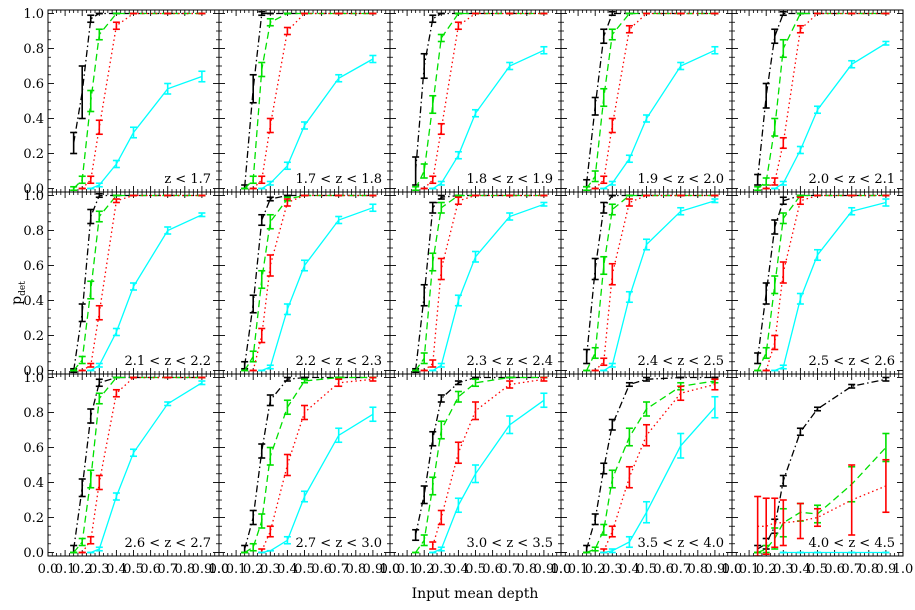  Describe the element at coordinates (561, 569) in the screenshot. I see `x-tick-label: 0.0` at that location.